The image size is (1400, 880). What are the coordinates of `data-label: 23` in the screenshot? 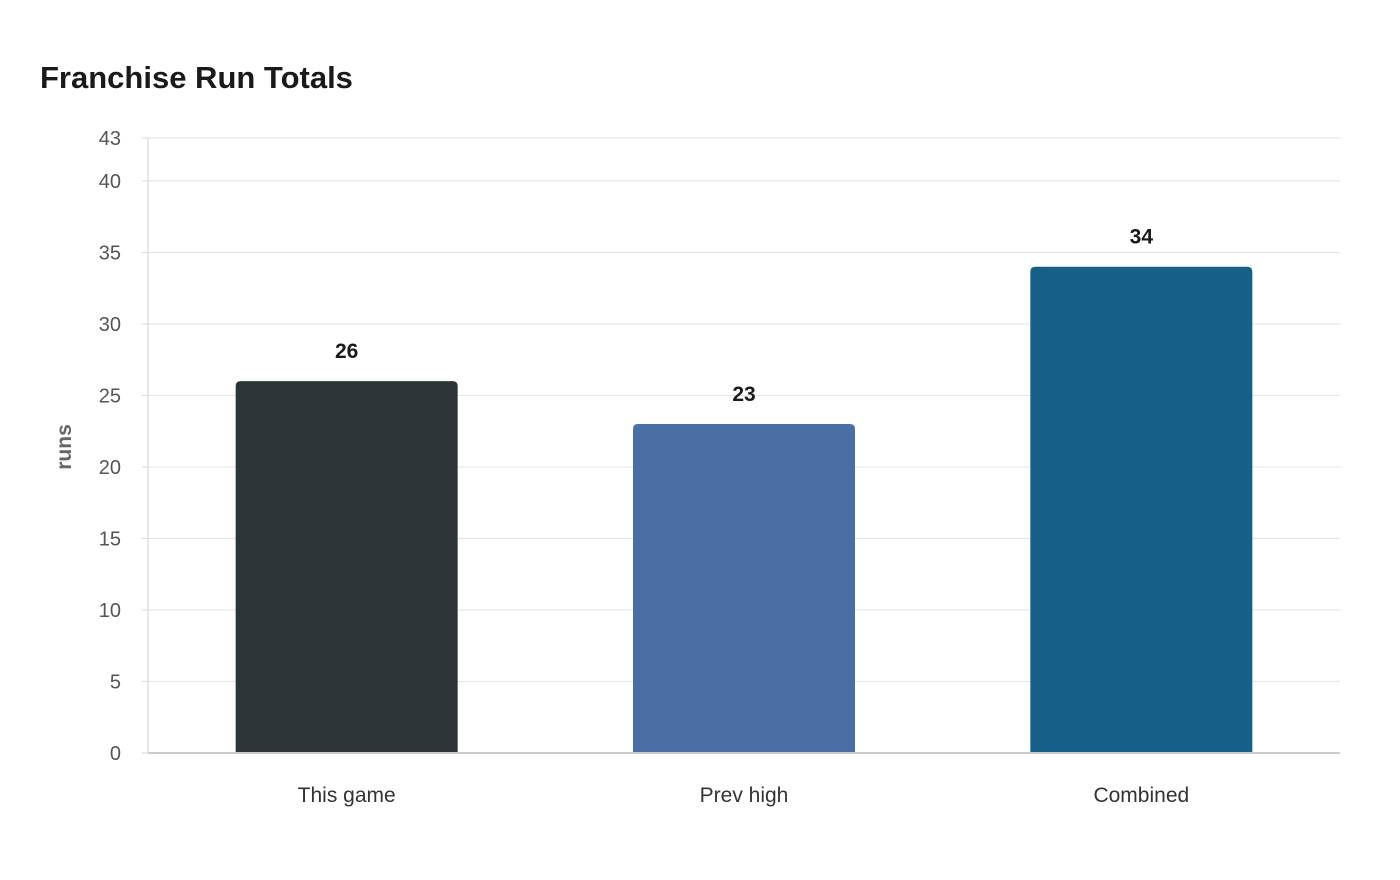 It's located at (743, 394).